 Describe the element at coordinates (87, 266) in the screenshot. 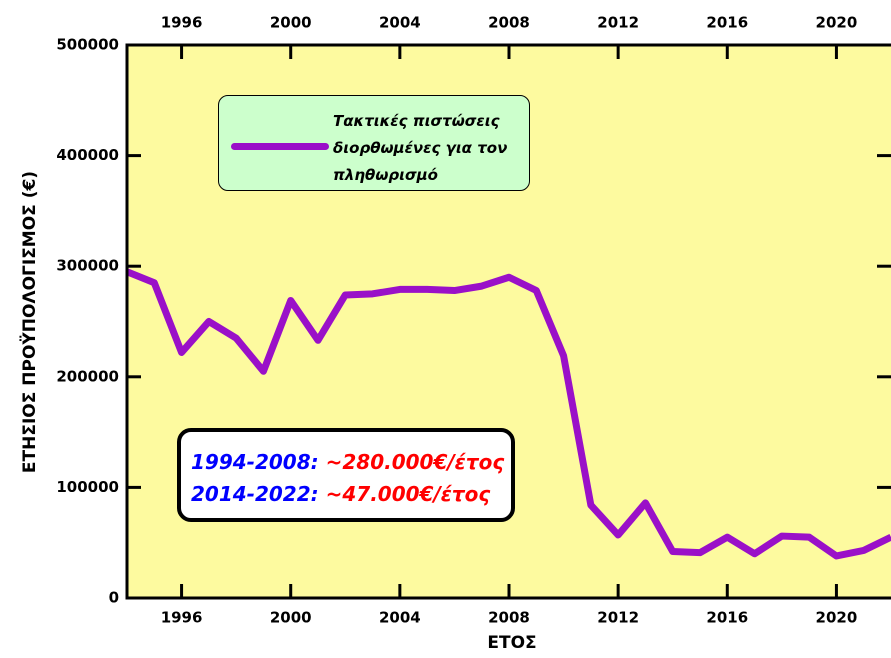

I see `y-tick-label: 300000` at that location.